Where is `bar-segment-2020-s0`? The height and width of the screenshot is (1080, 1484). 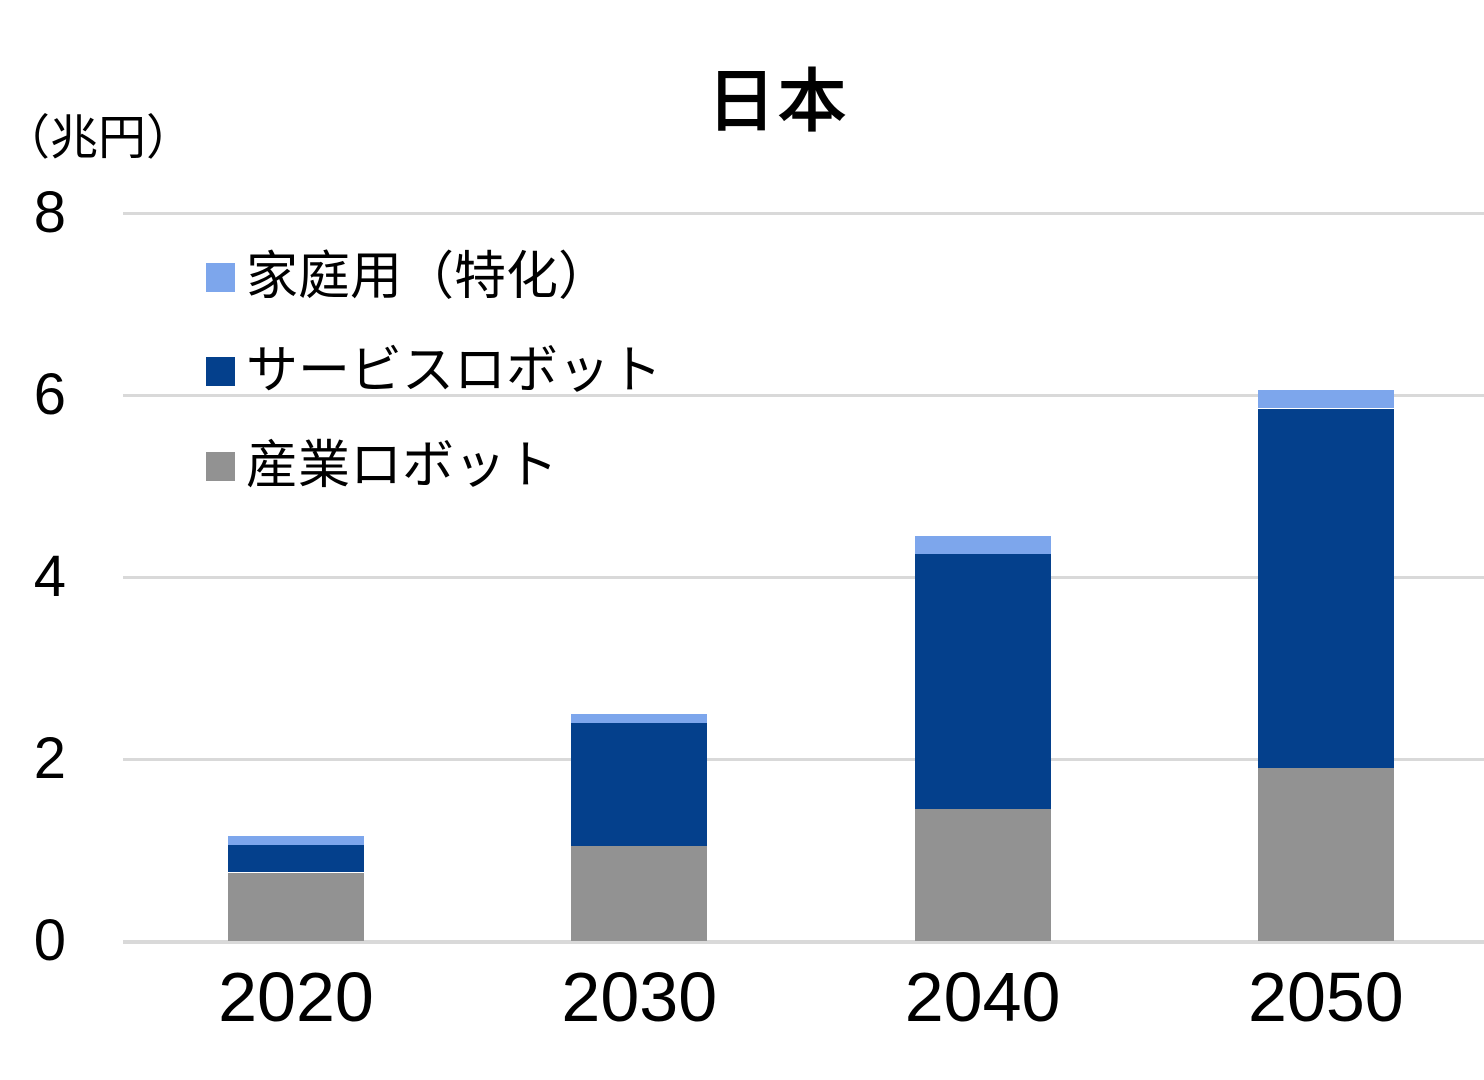
bar-segment-2020-s0 is located at coordinates (296, 907).